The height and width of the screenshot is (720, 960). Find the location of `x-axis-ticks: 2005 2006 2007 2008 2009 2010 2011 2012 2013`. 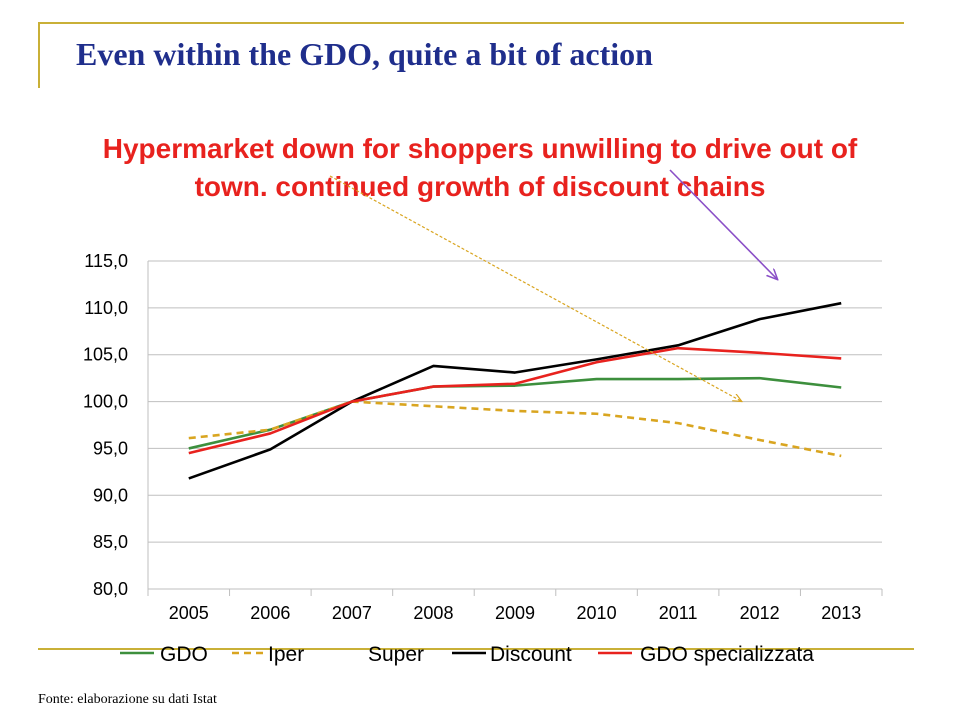

x-axis-ticks: 2005 2006 2007 2008 2009 2010 2011 2012 2013 is located at coordinates (515, 606).